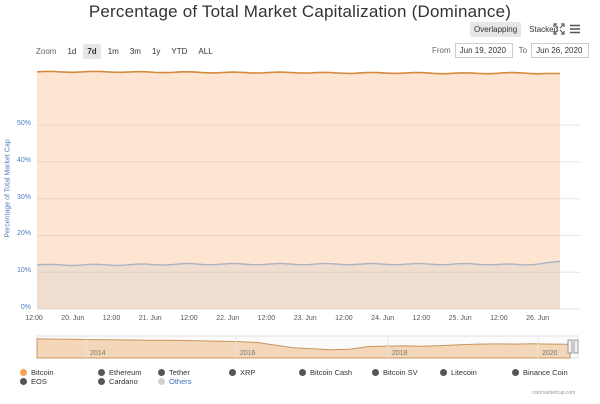  I want to click on y-tick-label: 40%, so click(23, 160).